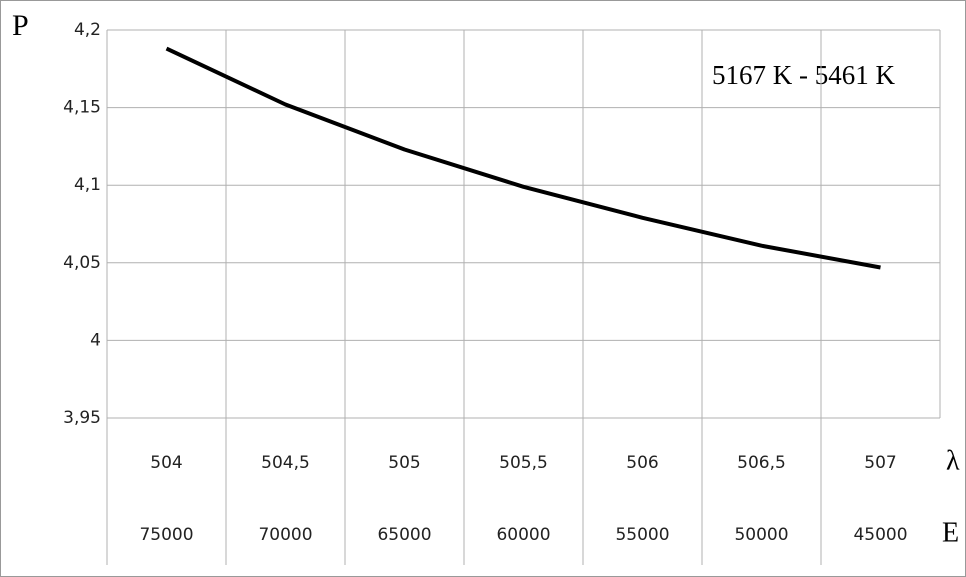 The image size is (966, 577). Describe the element at coordinates (761, 535) in the screenshot. I see `x2-tick-label: 50000` at that location.